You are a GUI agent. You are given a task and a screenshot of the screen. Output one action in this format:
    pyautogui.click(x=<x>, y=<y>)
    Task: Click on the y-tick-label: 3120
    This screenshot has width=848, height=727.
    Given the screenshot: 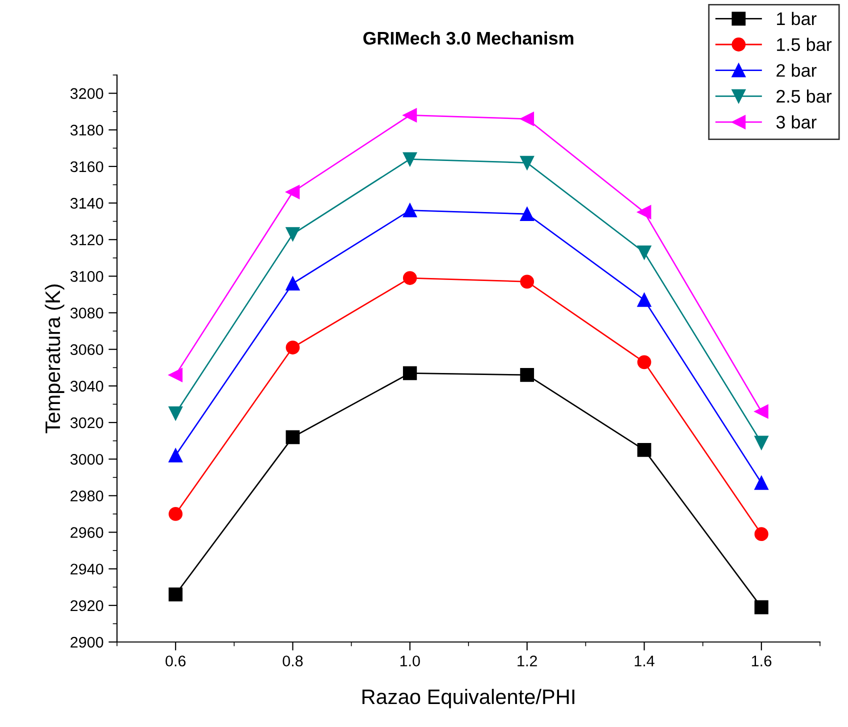 What is the action you would take?
    pyautogui.click(x=87, y=240)
    